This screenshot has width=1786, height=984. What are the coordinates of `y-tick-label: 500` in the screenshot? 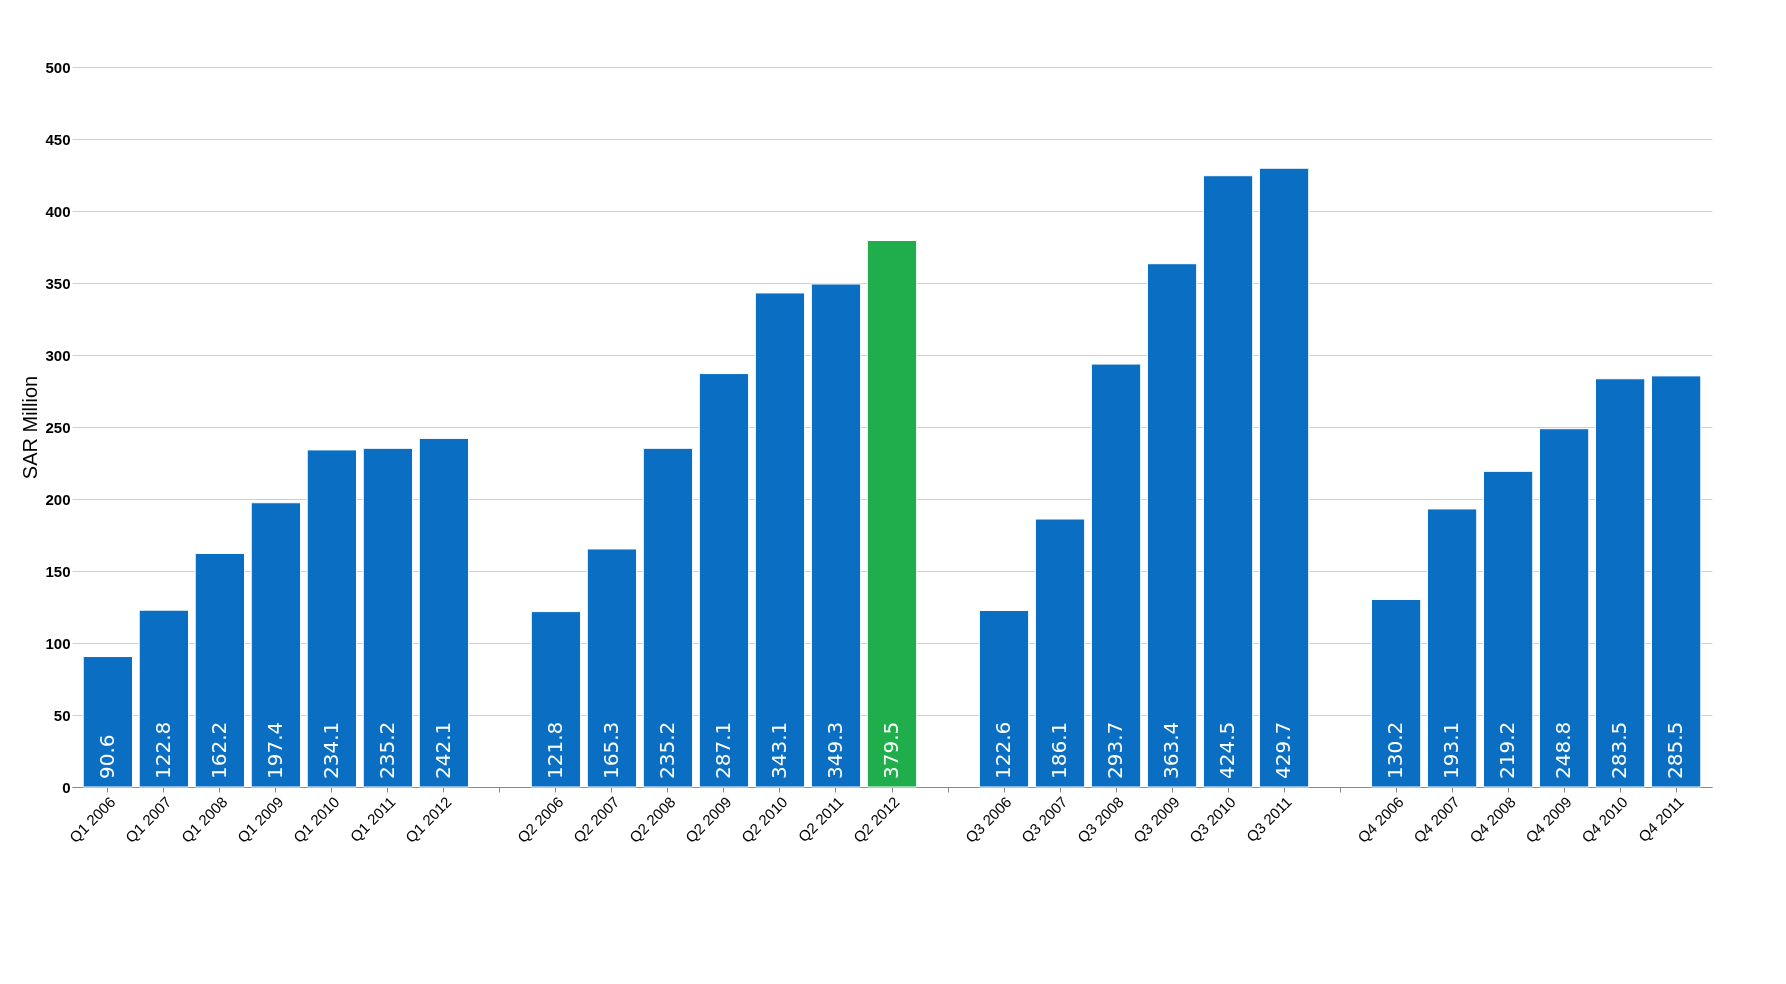 It's located at (58, 67).